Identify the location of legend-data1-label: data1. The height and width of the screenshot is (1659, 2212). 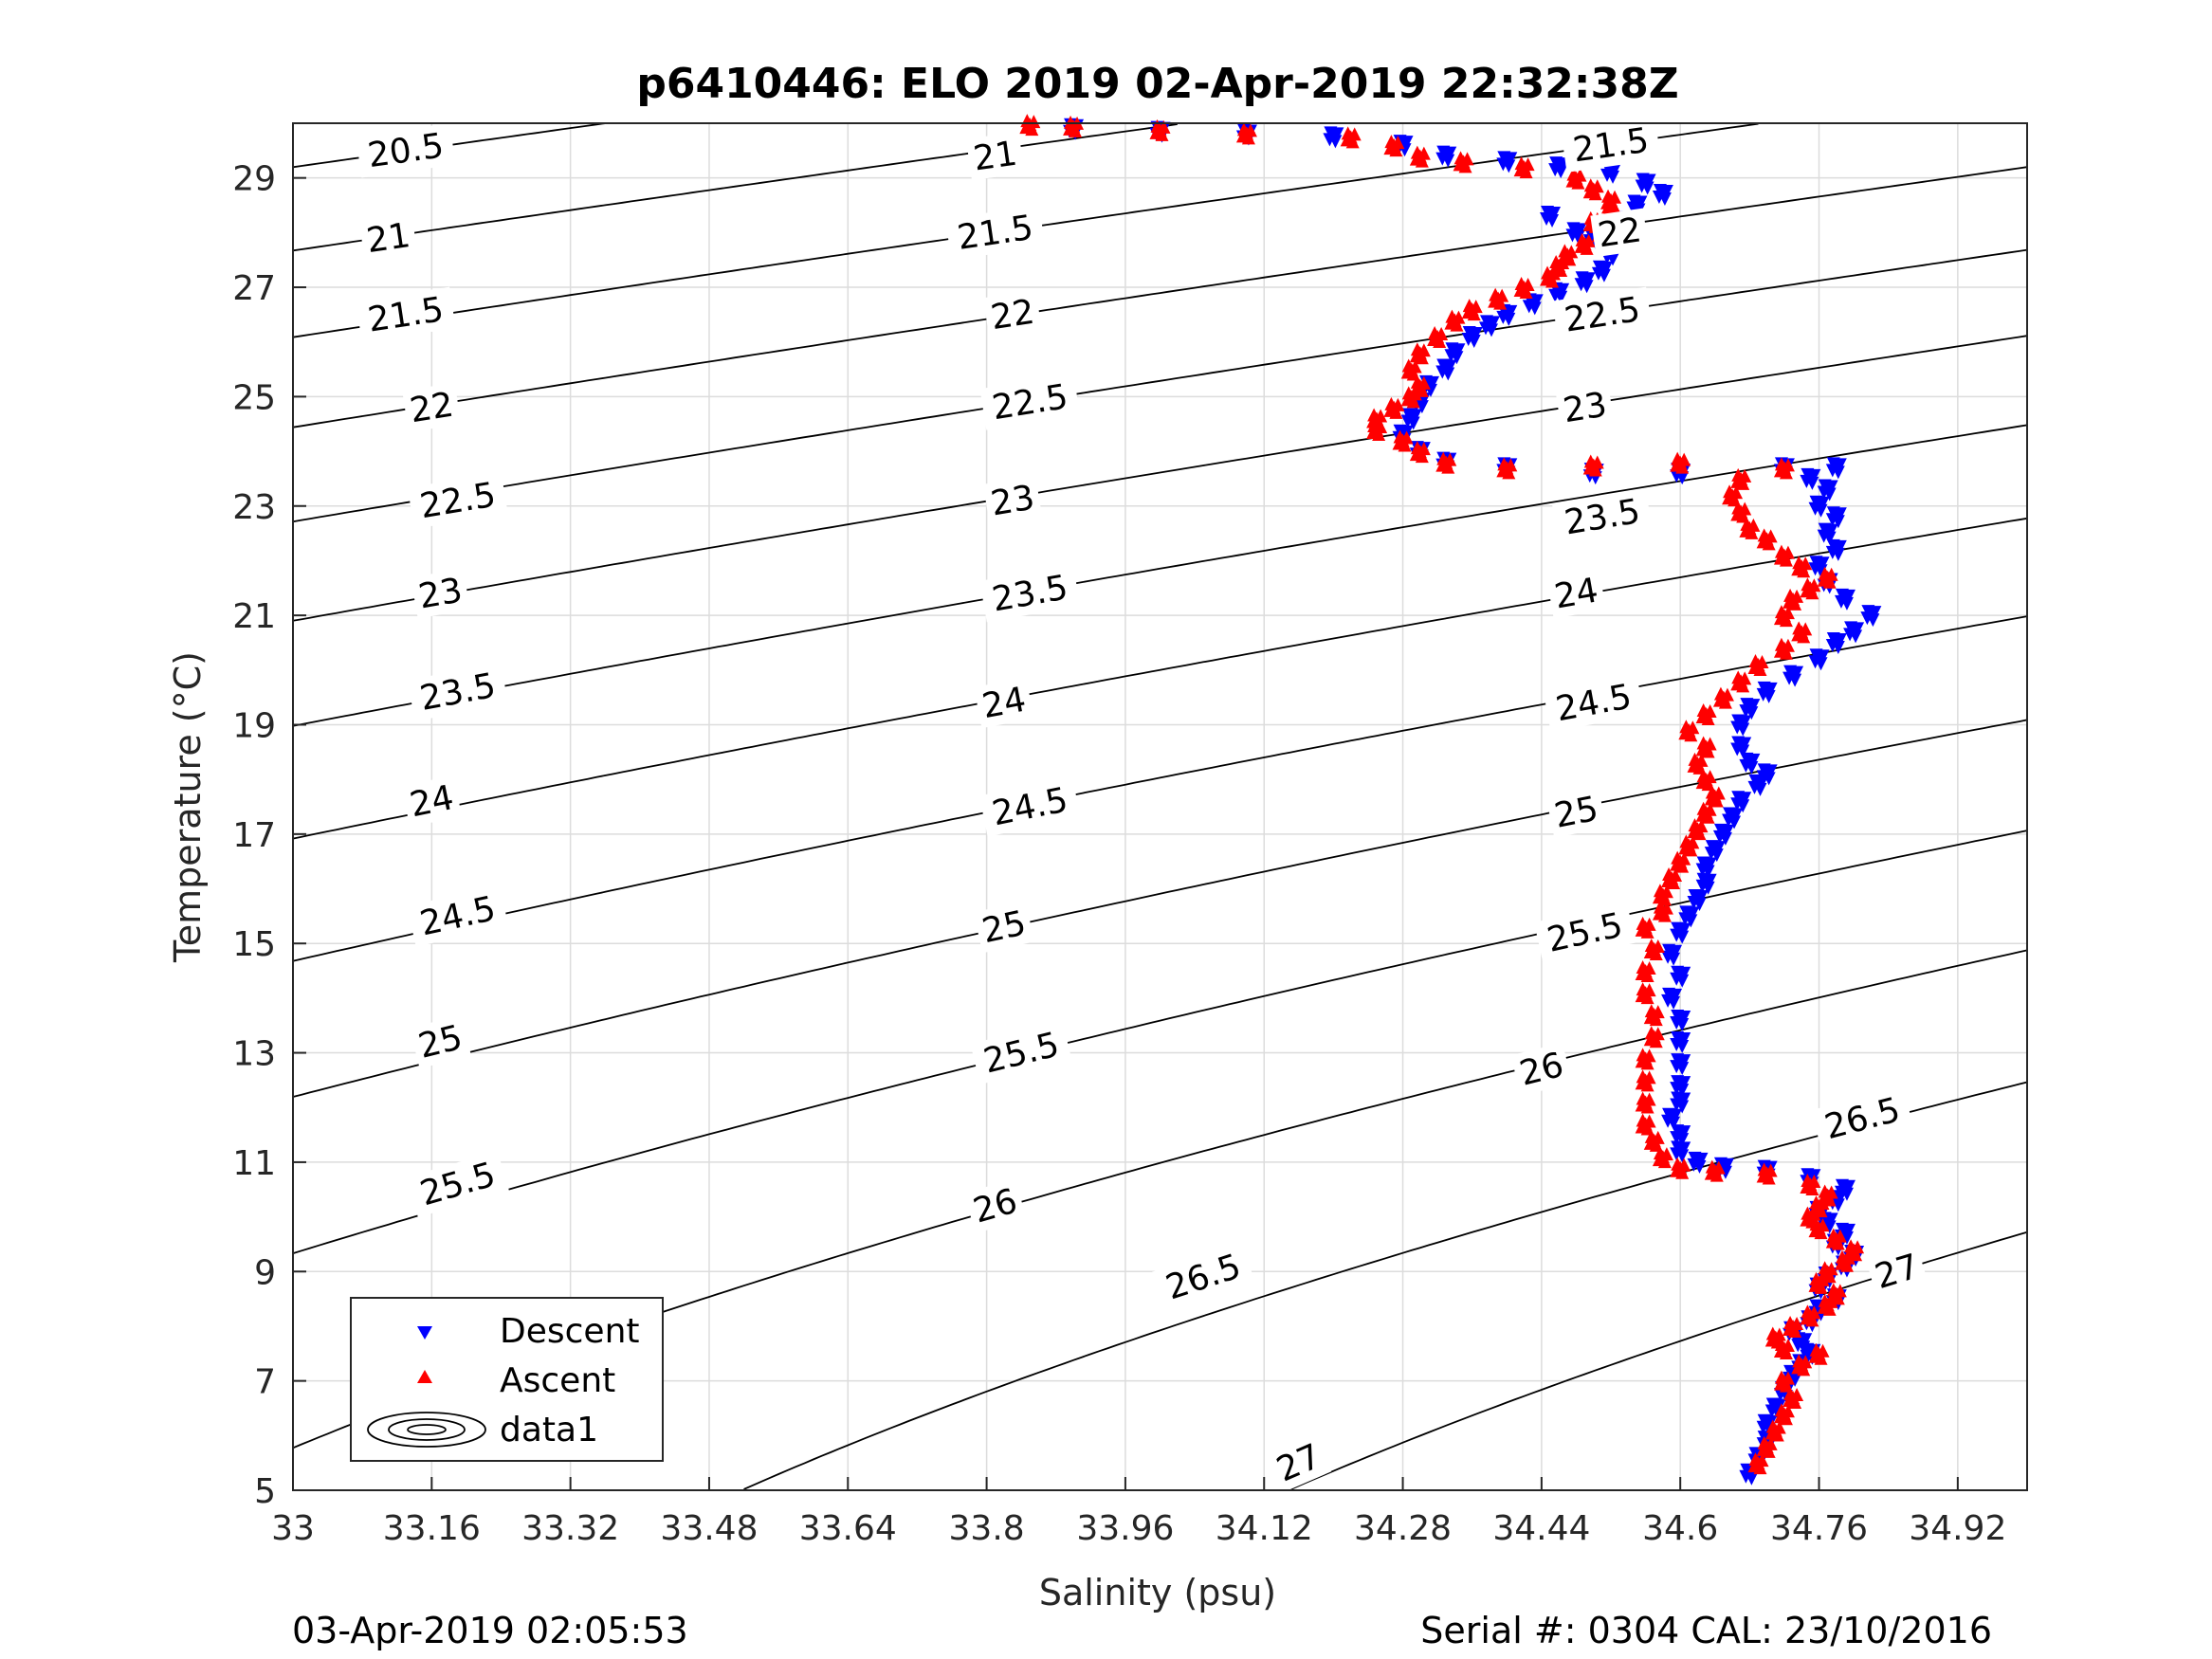
(549, 1430).